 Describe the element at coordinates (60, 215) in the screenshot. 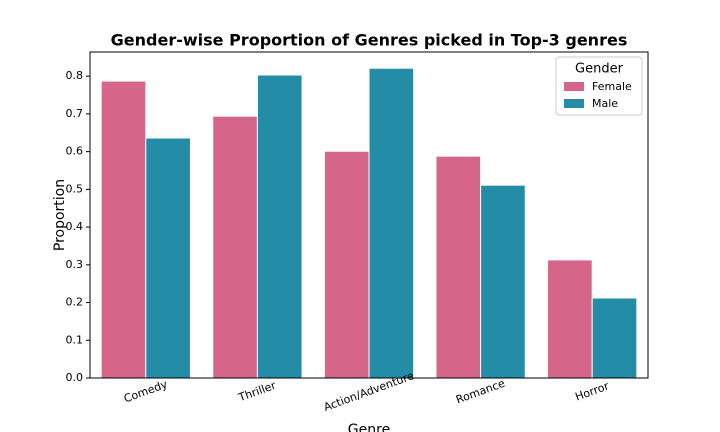

I see `y-axis-label: Proportion` at that location.